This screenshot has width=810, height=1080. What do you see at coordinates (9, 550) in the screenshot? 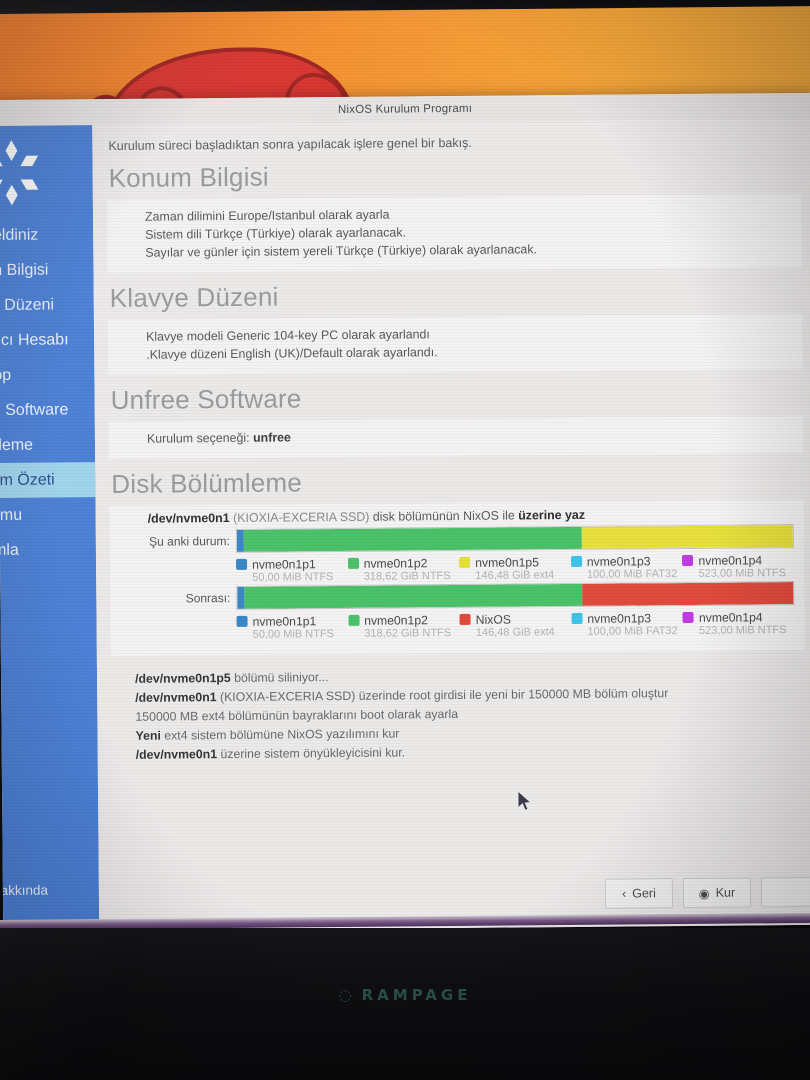
I see `sidebar-item-label: Tamamla` at bounding box center [9, 550].